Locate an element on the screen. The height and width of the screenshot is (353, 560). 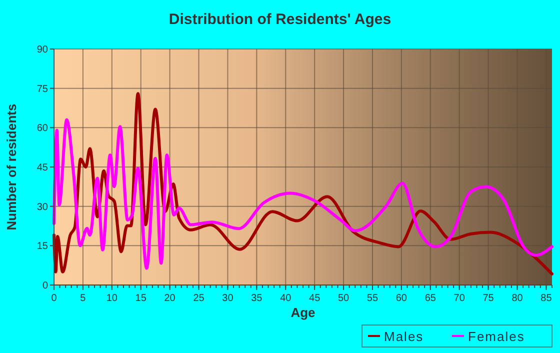
x-tick-label: 45 is located at coordinates (315, 298).